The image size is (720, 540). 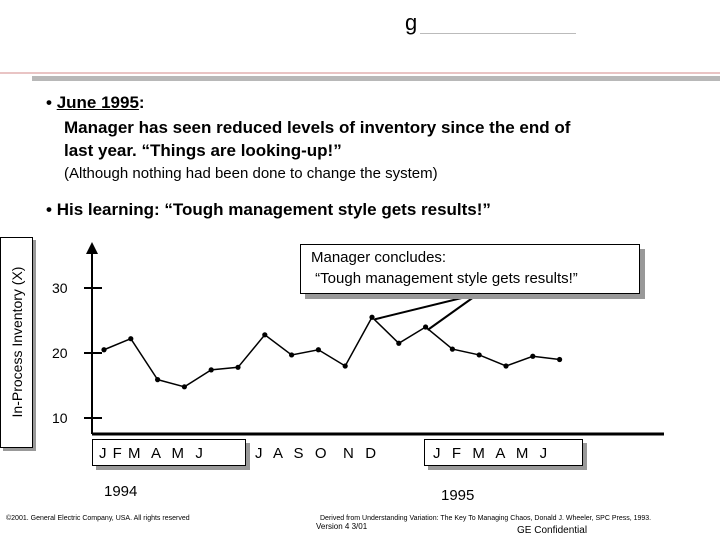 I want to click on bullet-date-label: June 1995, so click(x=97, y=102).